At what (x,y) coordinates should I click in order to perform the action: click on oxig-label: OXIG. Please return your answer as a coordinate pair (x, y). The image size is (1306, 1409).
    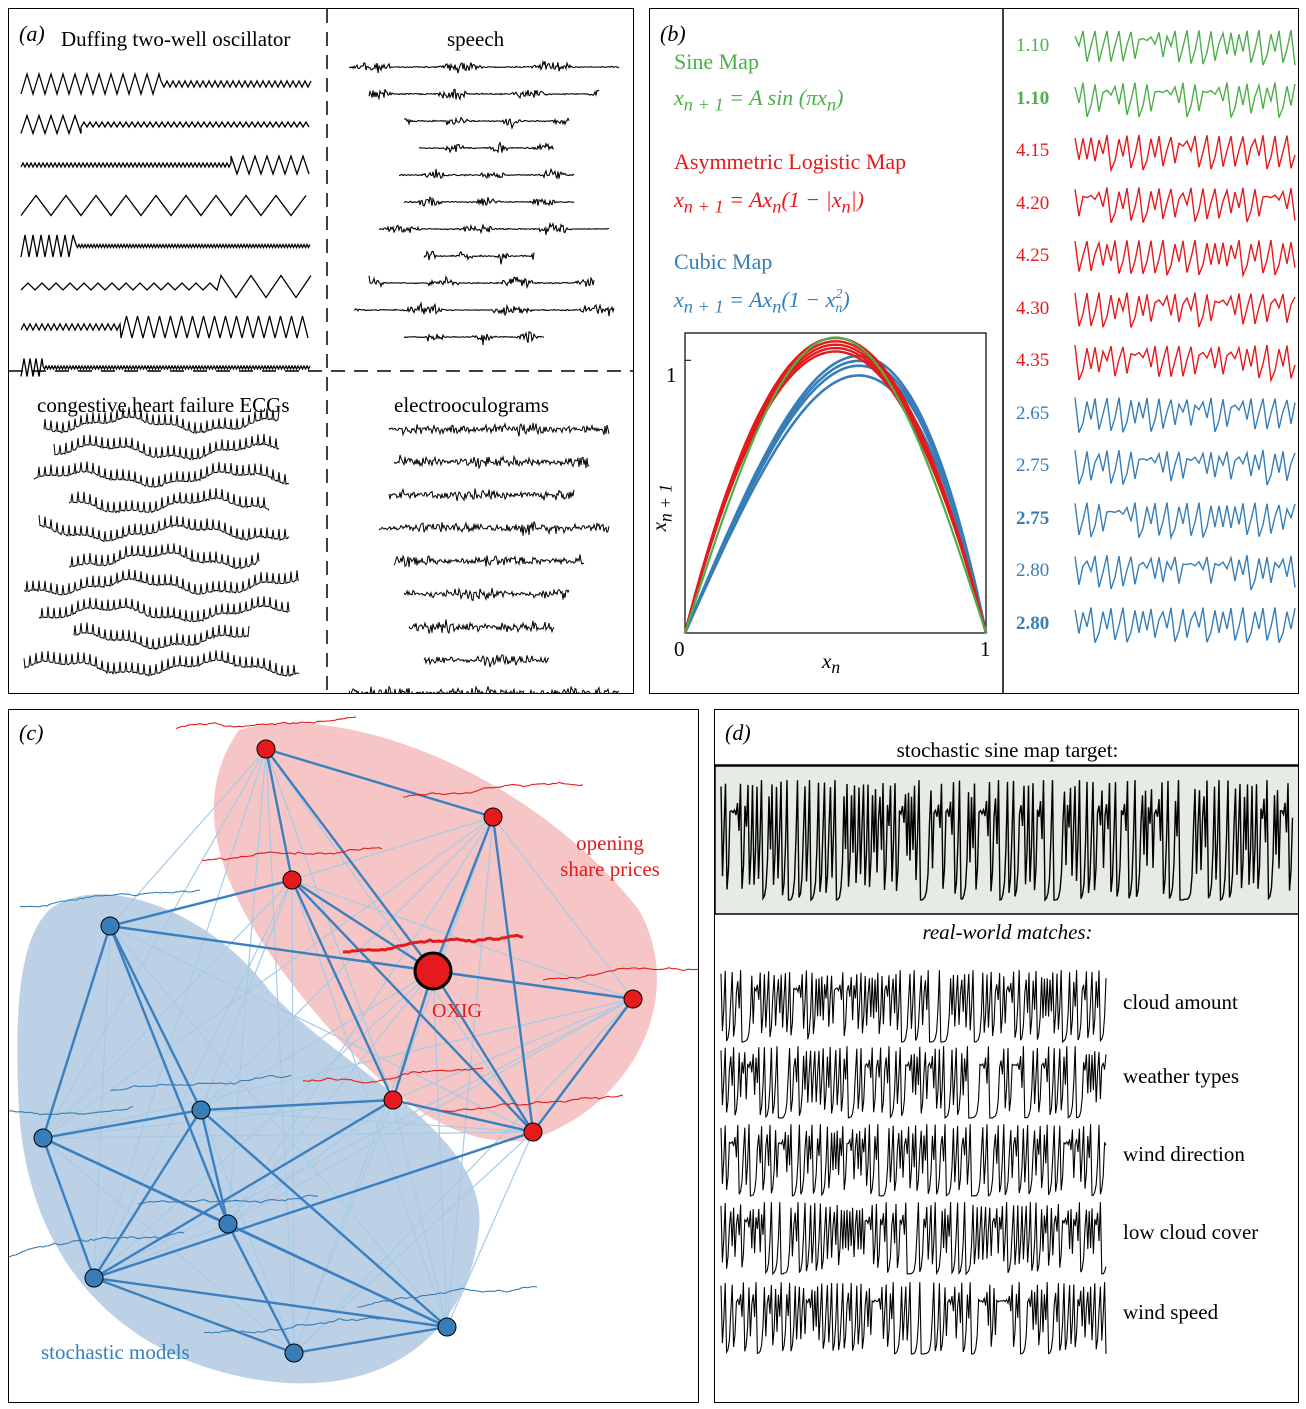
    Looking at the image, I should click on (457, 1011).